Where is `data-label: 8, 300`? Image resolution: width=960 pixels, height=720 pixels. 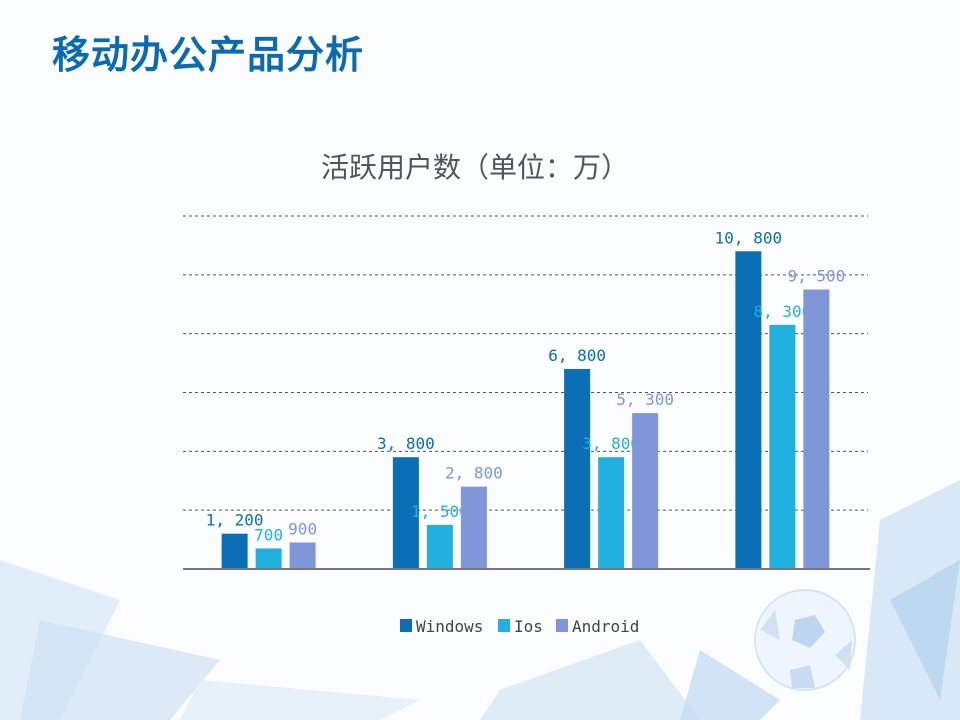
data-label: 8, 300 is located at coordinates (782, 311).